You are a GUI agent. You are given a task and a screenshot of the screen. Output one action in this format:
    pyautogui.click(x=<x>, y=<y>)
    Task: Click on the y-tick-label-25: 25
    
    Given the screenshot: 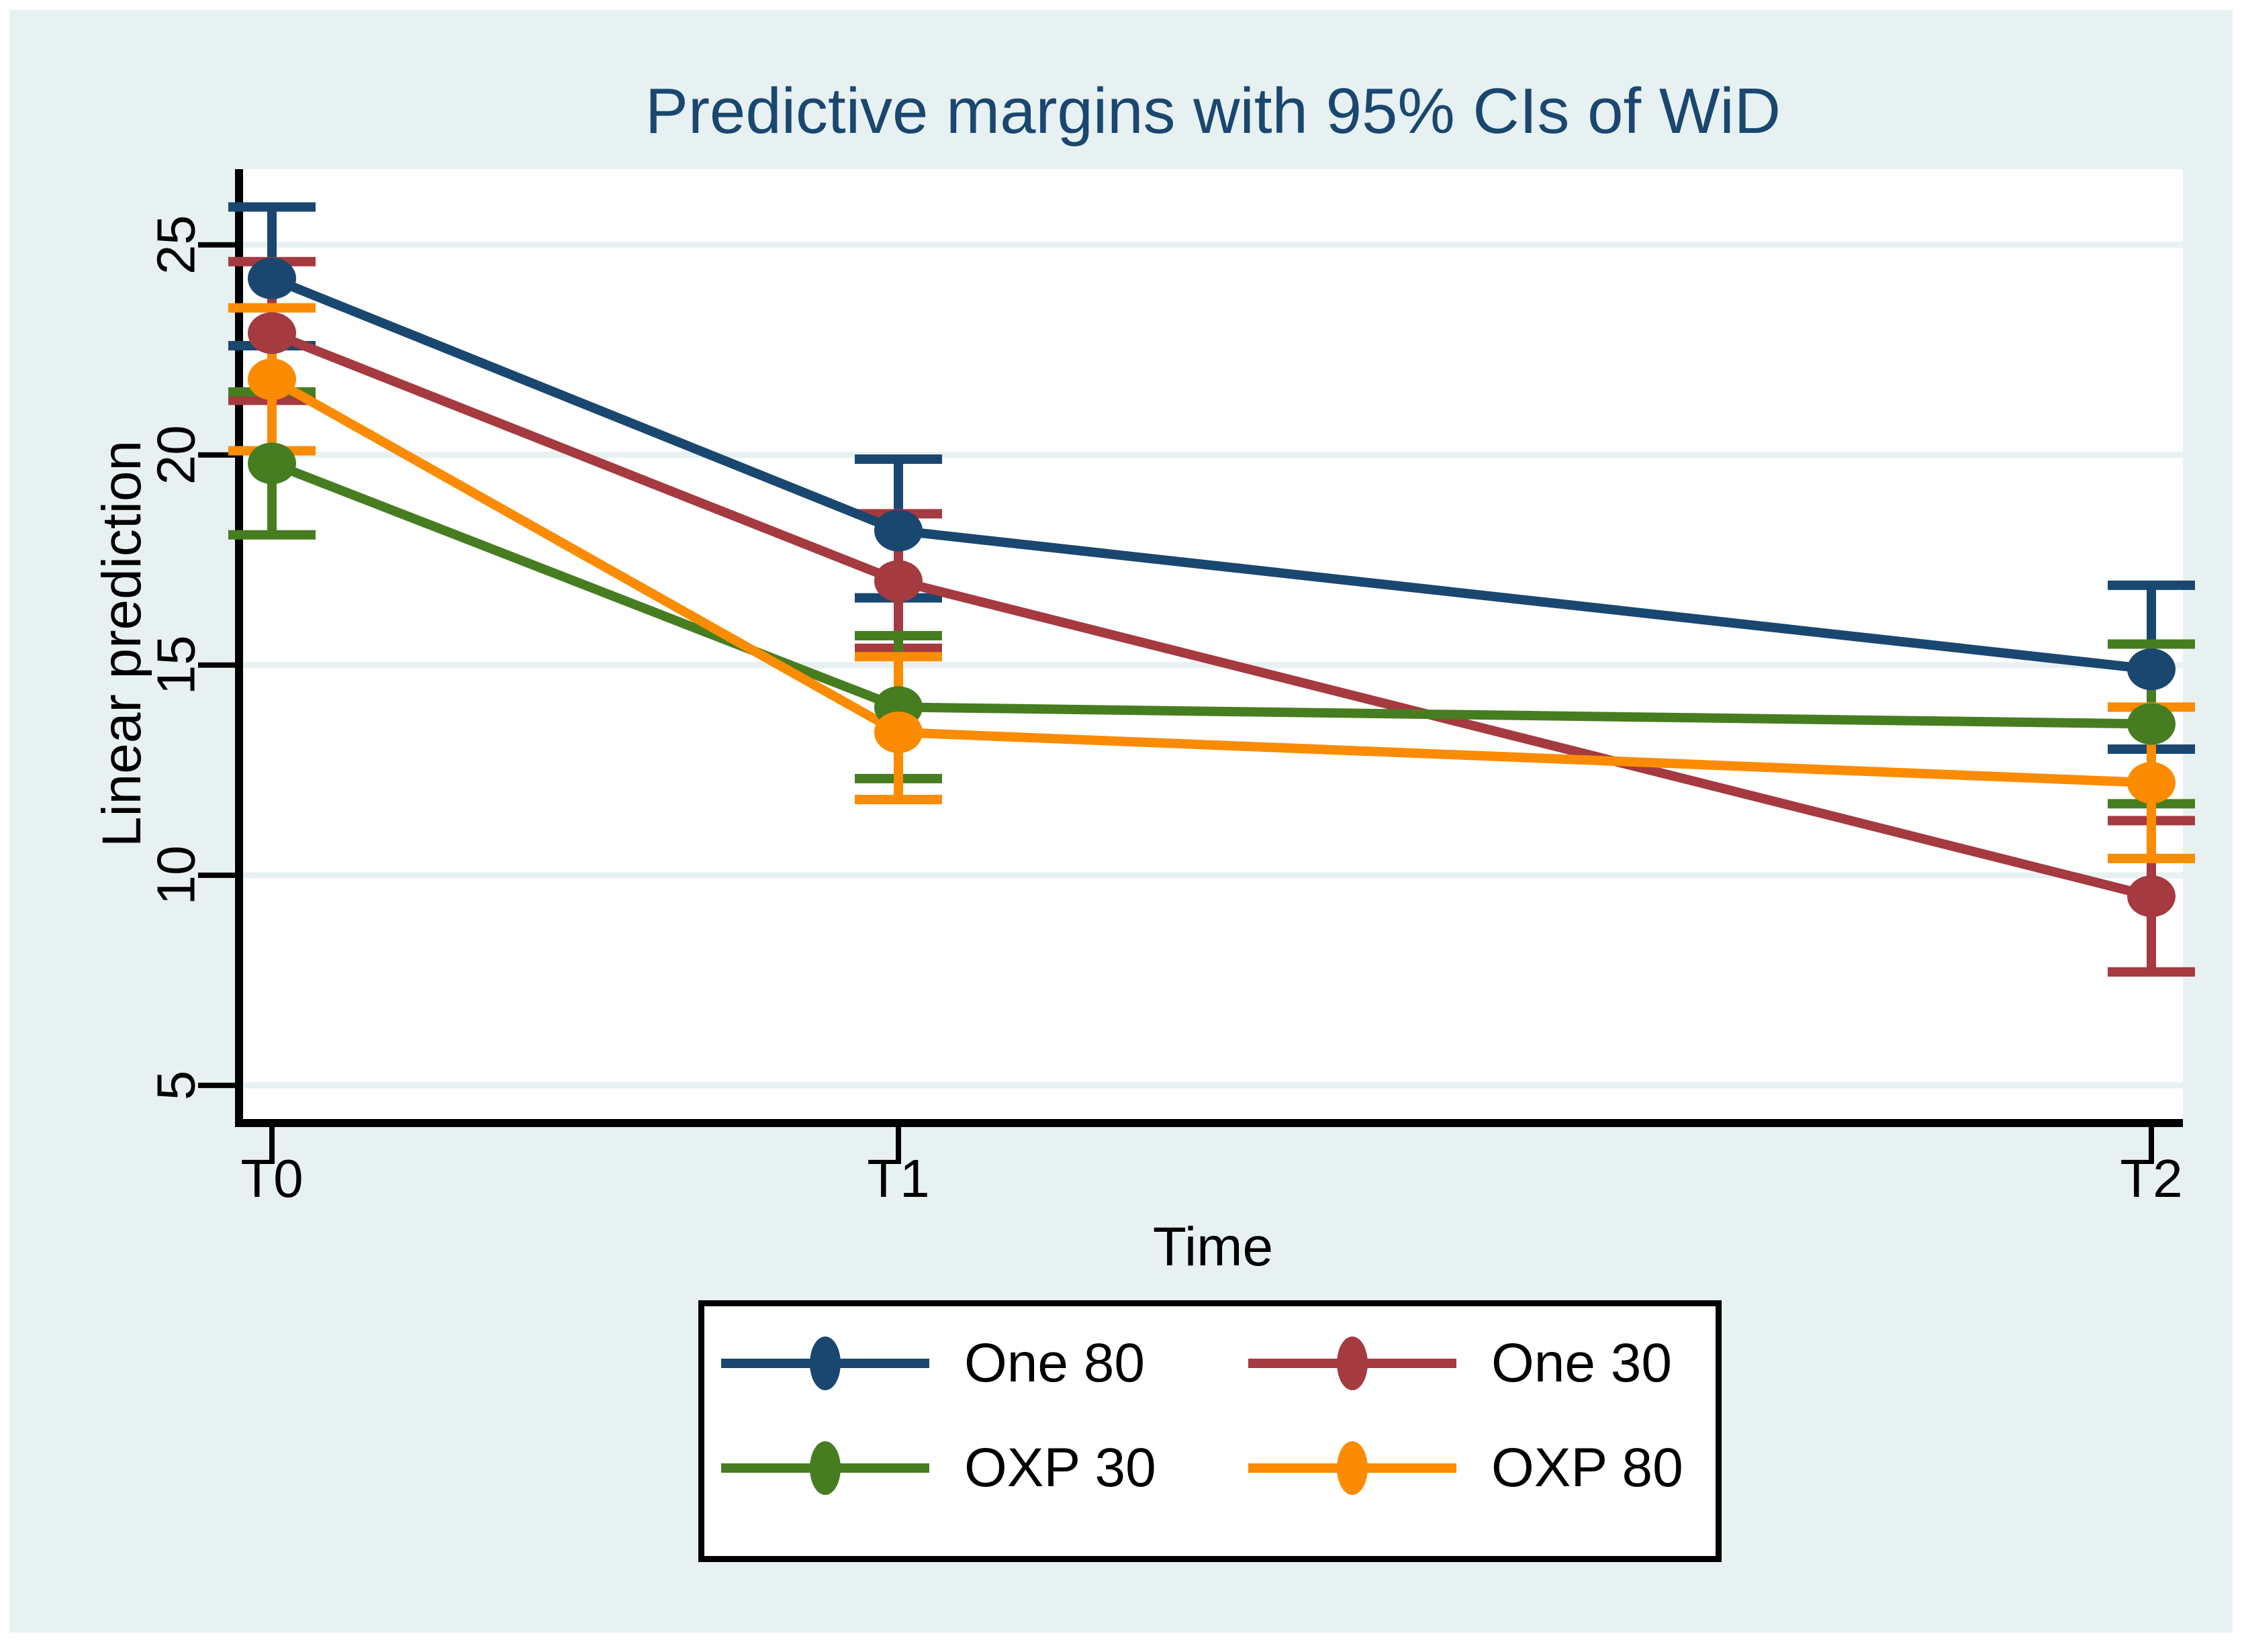 What is the action you would take?
    pyautogui.click(x=176, y=245)
    